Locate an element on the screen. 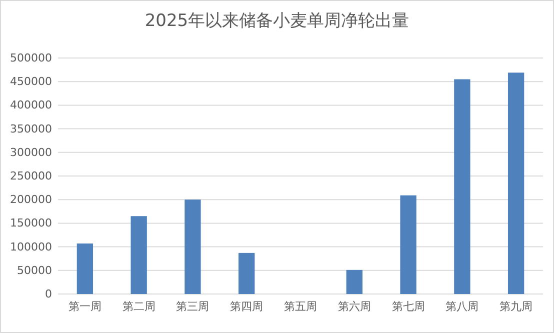  x-tick-label: 第一周 is located at coordinates (85, 306).